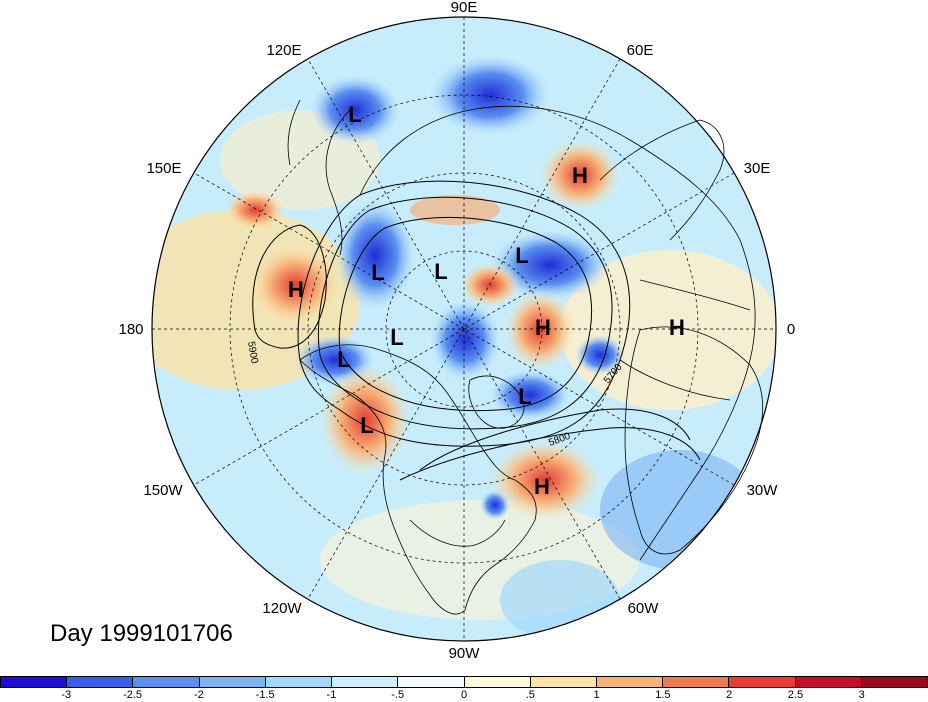  I want to click on colorbar-tick-label: 0, so click(464, 695).